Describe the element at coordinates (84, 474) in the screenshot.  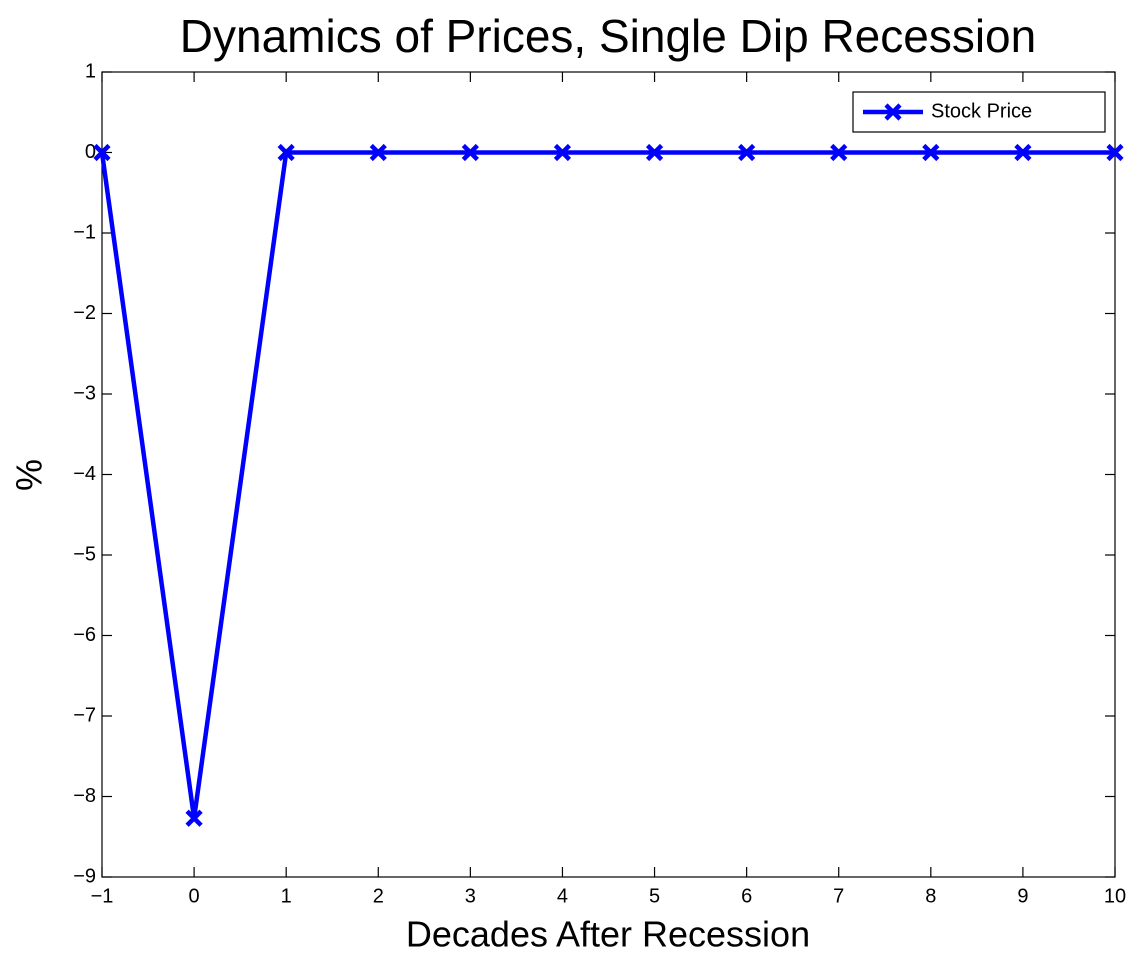
I see `y-tick-label: −4` at that location.